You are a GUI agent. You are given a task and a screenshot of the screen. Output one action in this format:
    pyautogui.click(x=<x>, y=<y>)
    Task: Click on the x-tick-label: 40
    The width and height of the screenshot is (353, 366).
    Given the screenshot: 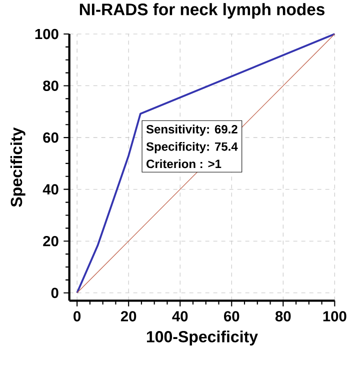 What is the action you would take?
    pyautogui.click(x=180, y=316)
    